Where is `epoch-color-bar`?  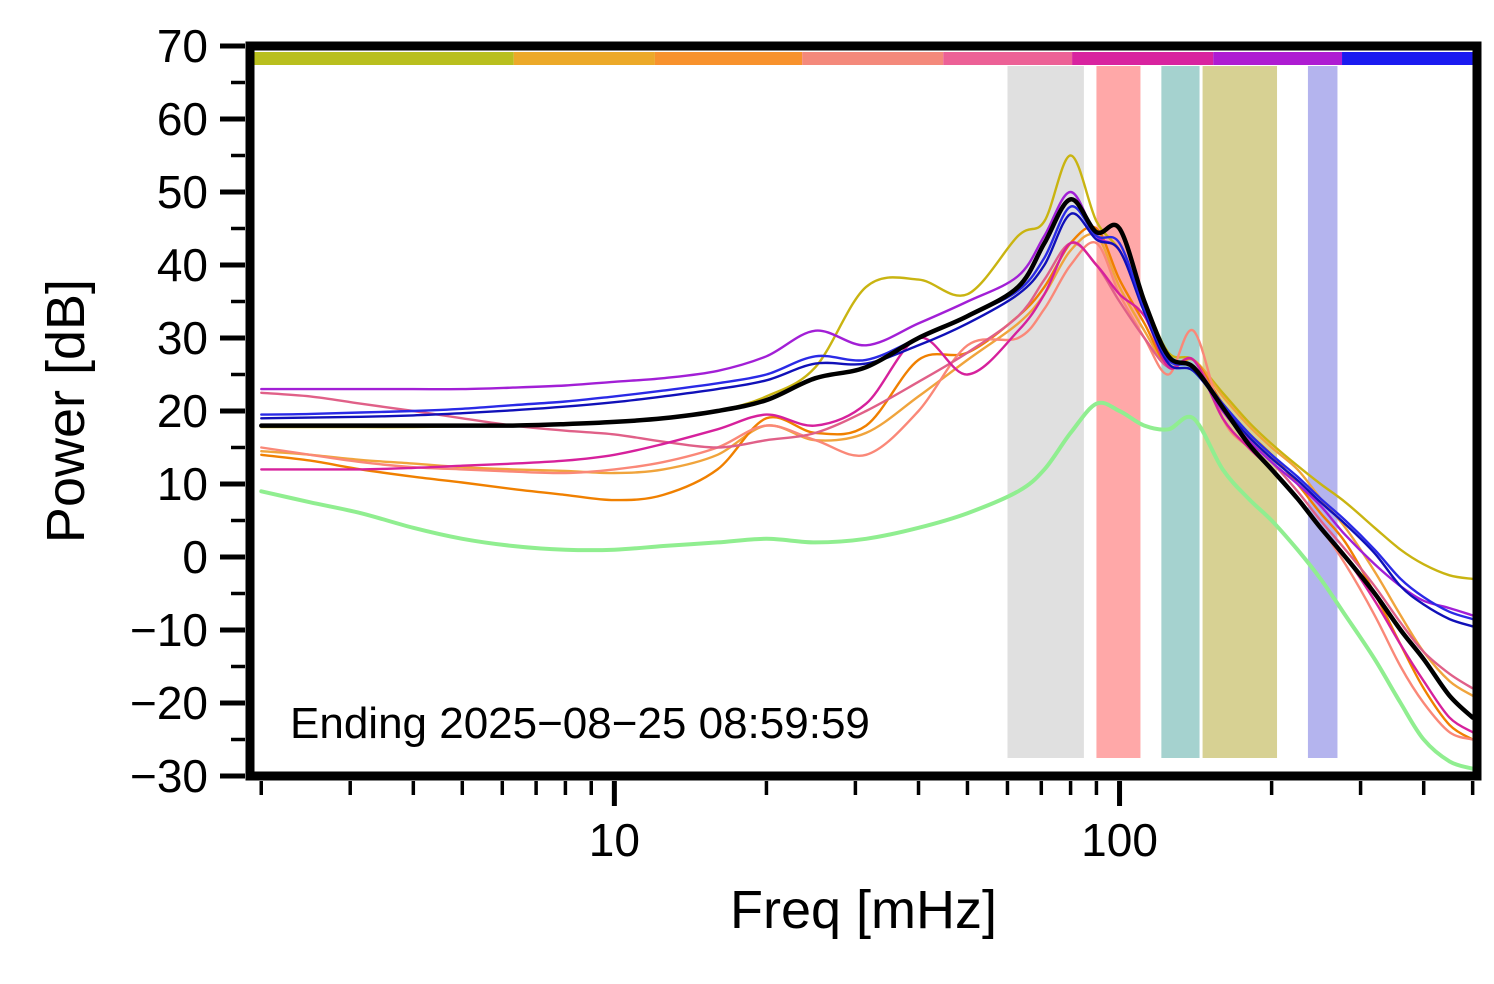
epoch-color-bar is located at coordinates (863, 58).